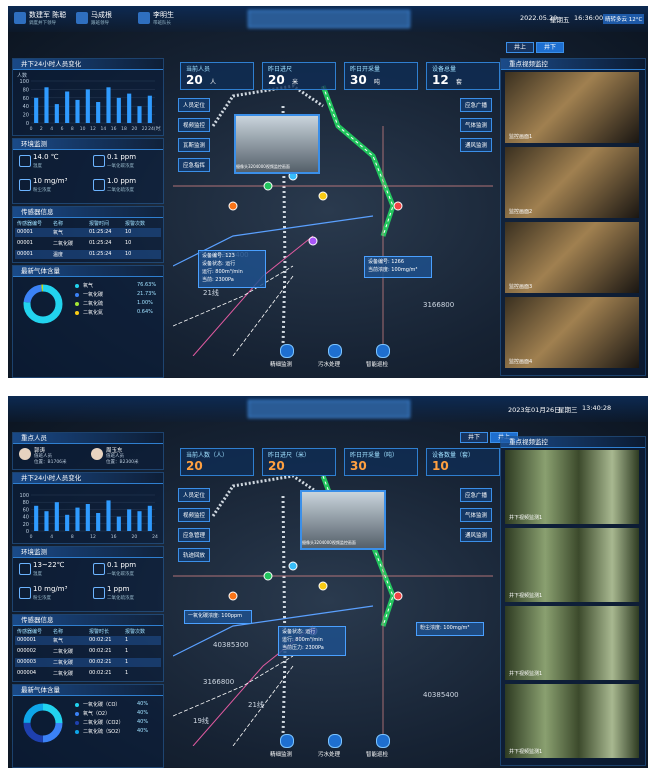  I want to click on y-tick-label: 0, so click(27, 532).